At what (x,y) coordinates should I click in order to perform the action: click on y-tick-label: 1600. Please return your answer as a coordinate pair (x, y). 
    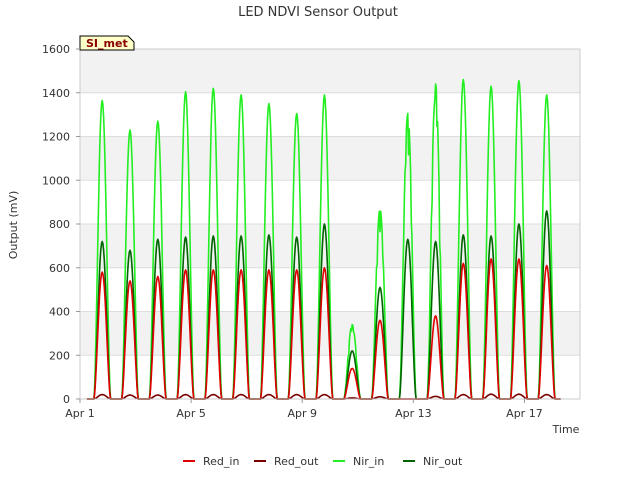
    Looking at the image, I should click on (56, 49).